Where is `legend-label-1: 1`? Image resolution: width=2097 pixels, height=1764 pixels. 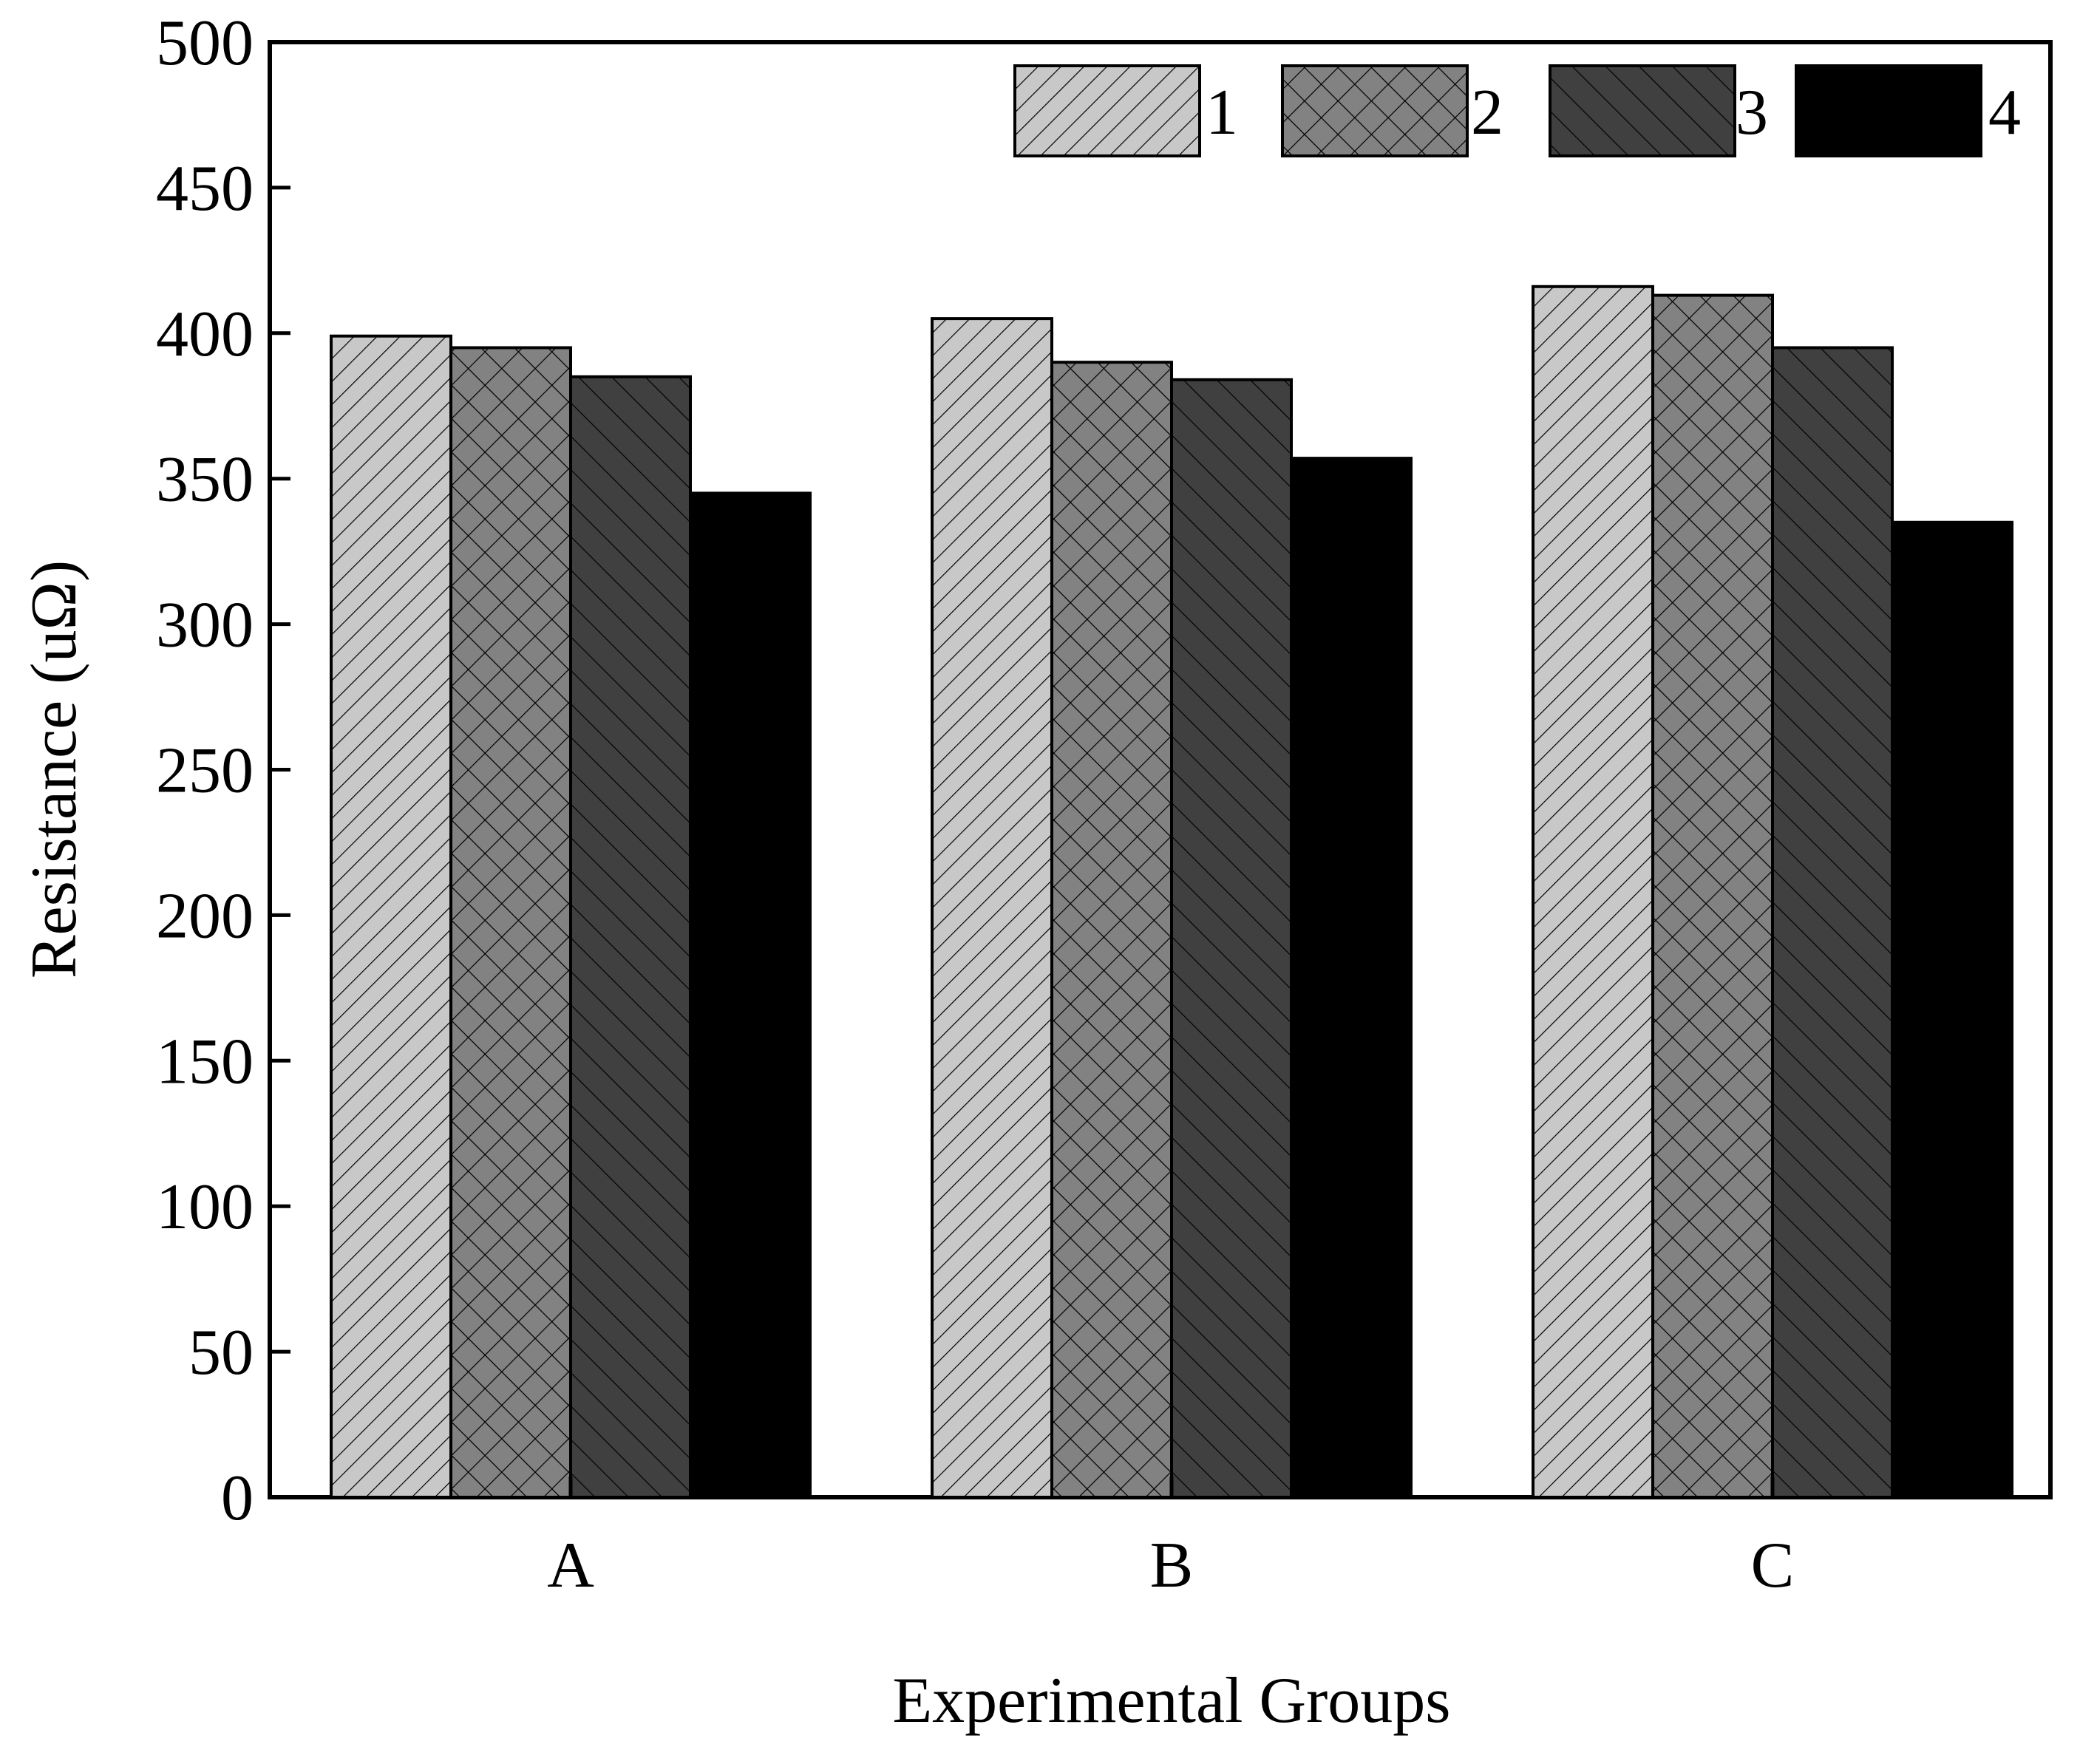
legend-label-1: 1 is located at coordinates (1222, 113).